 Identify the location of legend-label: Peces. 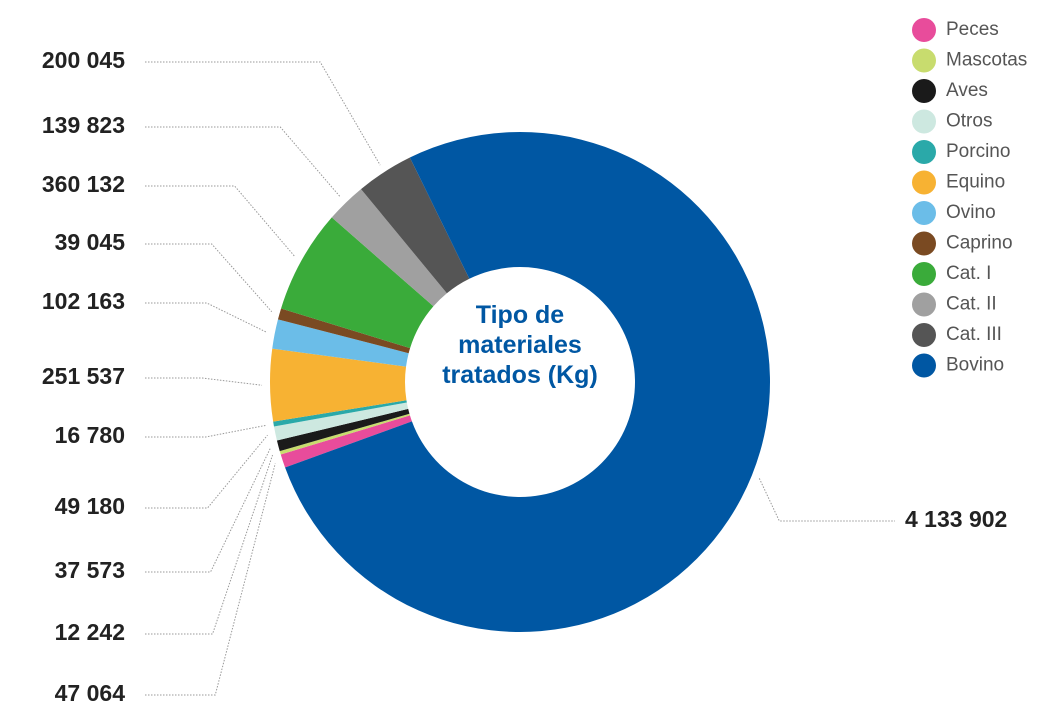
(972, 29).